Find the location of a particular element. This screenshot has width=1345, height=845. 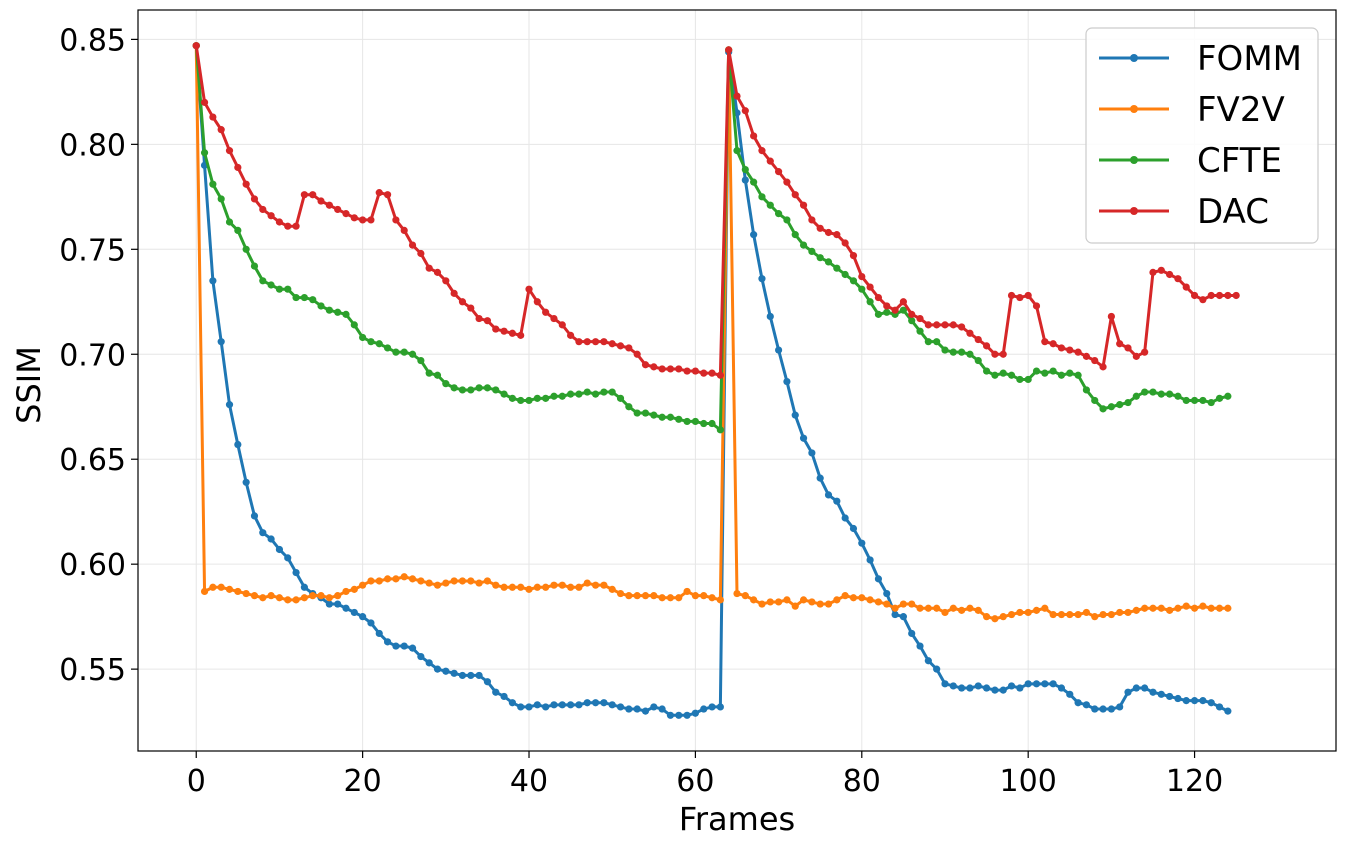

legend: FOMM FV2V CFTE DAC is located at coordinates (1202, 135).